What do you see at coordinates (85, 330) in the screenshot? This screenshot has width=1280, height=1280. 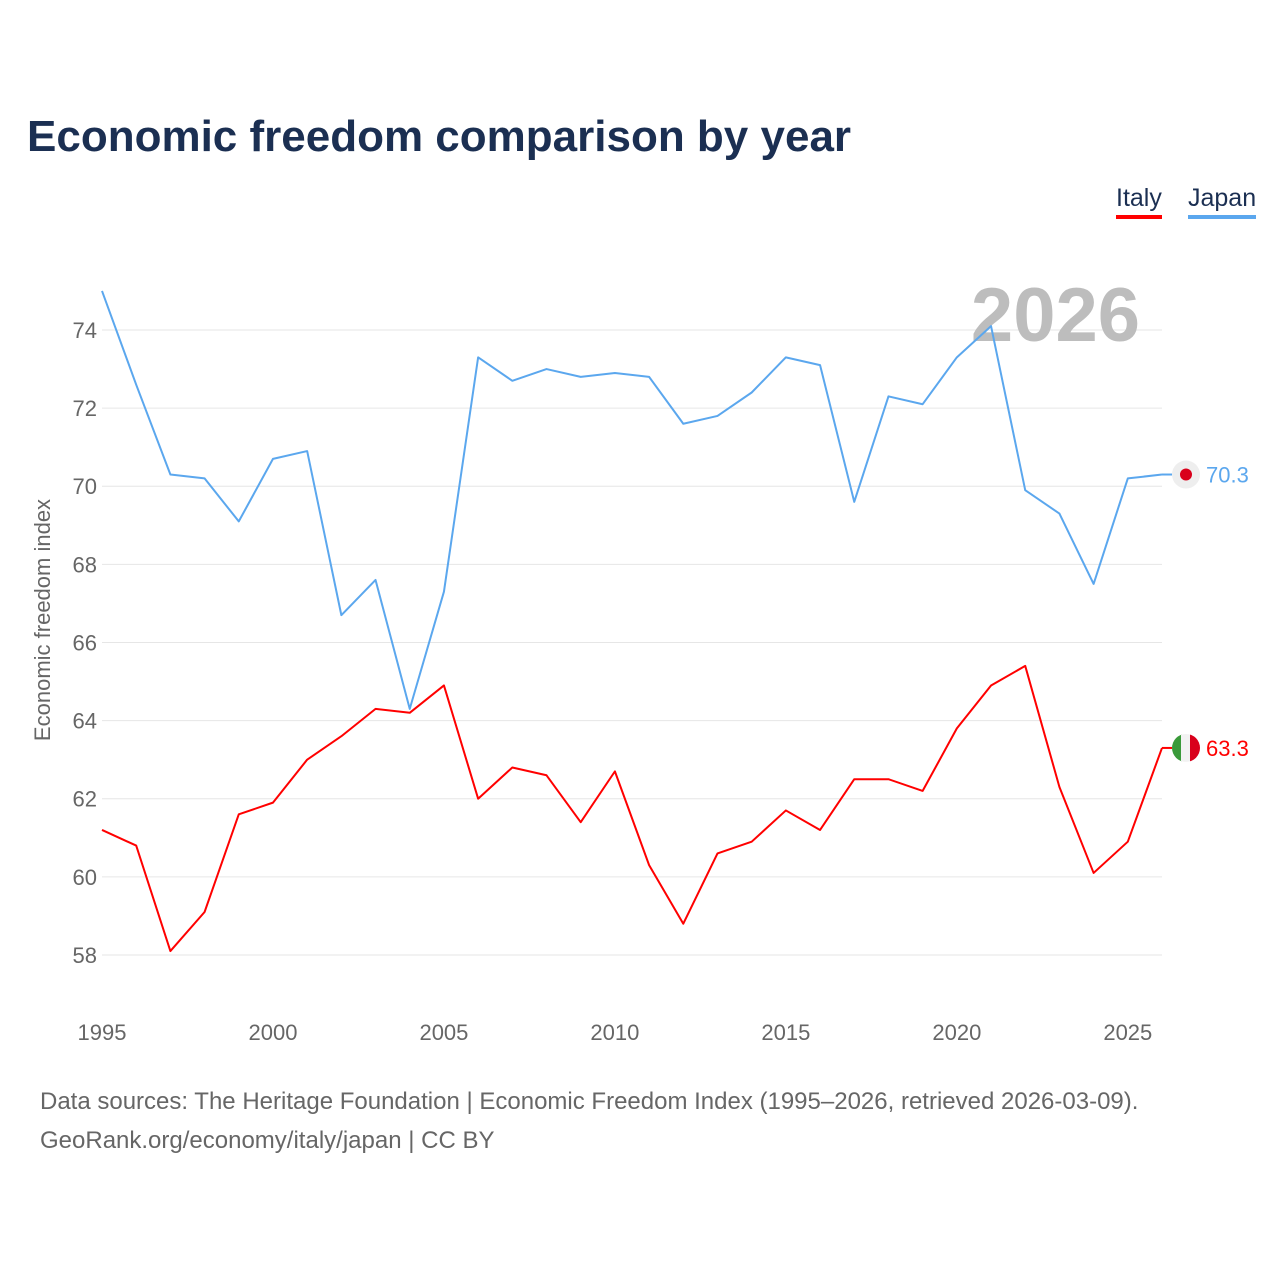 I see `y-tick-label: 74` at bounding box center [85, 330].